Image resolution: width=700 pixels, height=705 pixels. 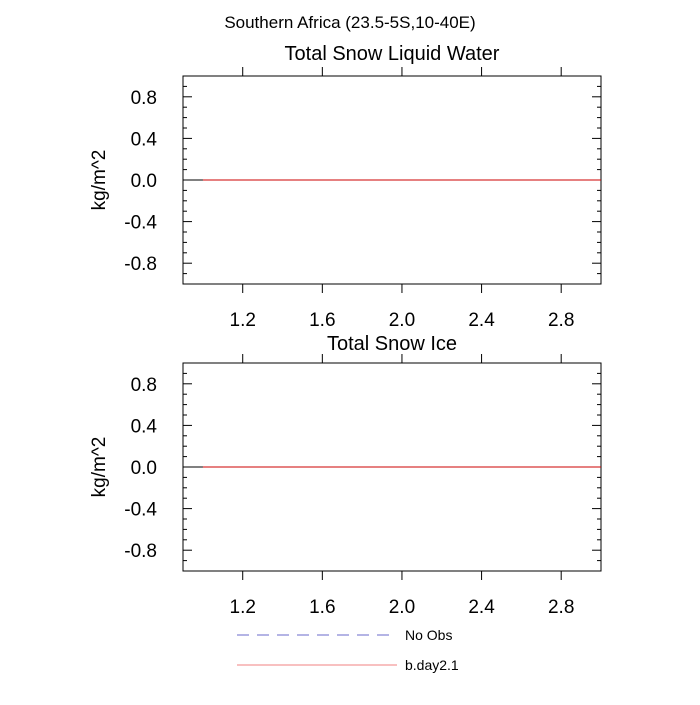 I want to click on panel-title: Total Snow Liquid Water, so click(x=392, y=54).